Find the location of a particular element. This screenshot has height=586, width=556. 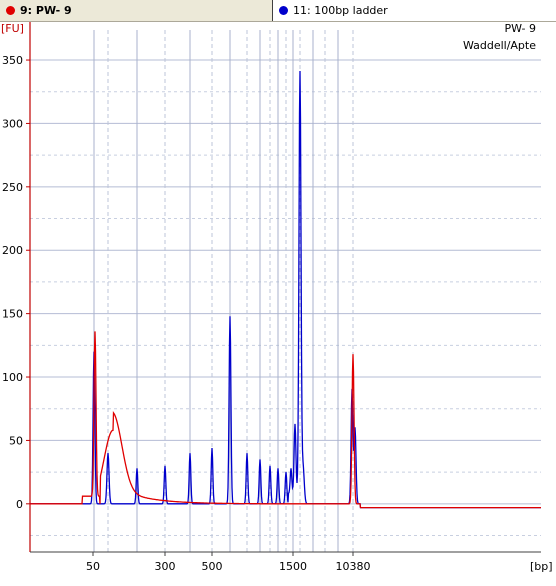

annotation-lab: Waddell/Apte is located at coordinates (499, 45).